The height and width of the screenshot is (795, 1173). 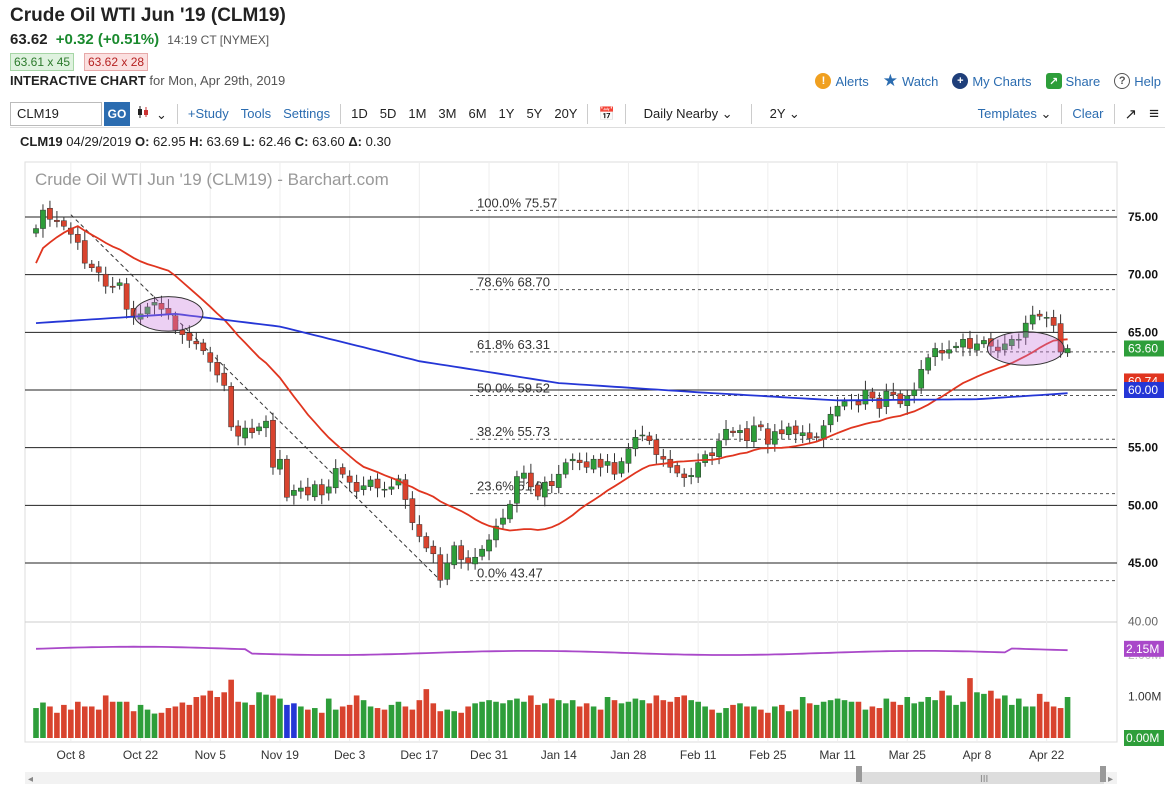 What do you see at coordinates (208, 113) in the screenshot?
I see `add-study-button: +Study` at bounding box center [208, 113].